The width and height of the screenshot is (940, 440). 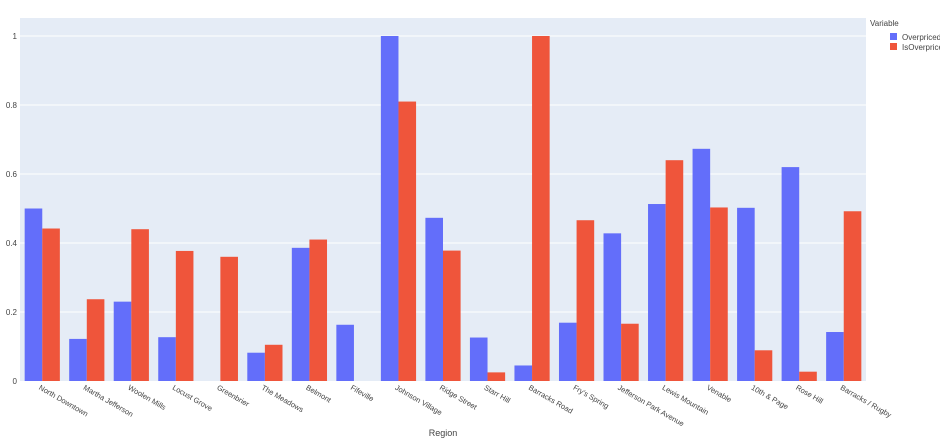 I want to click on x-axis-title: Region, so click(x=443, y=433).